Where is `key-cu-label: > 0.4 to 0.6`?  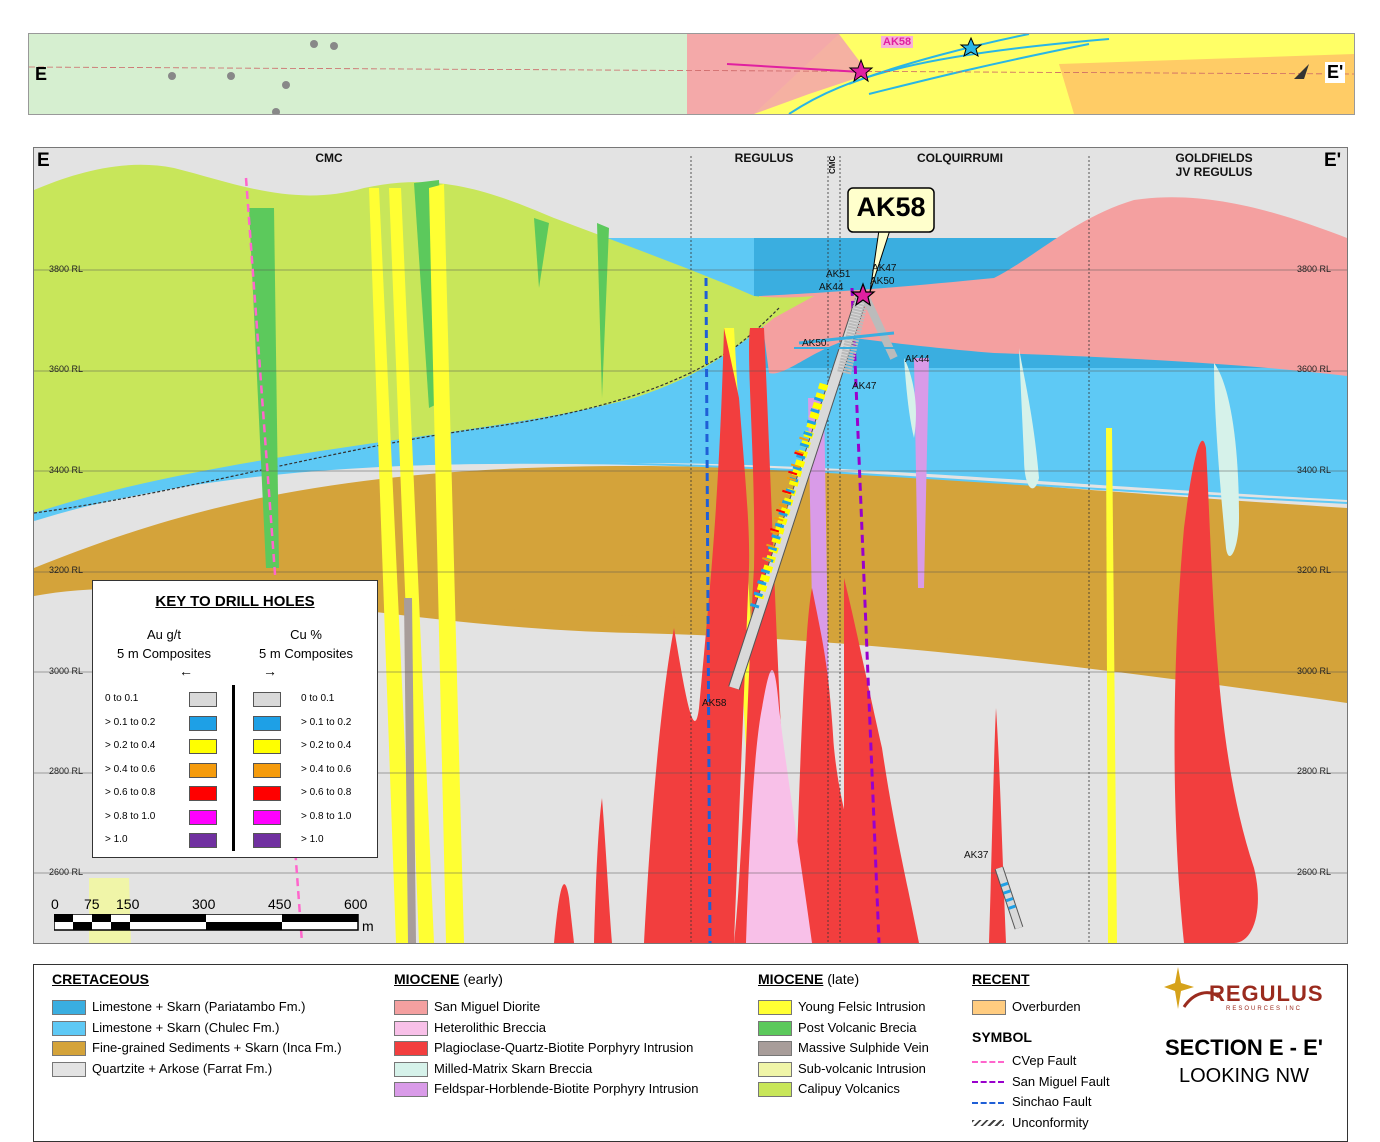 key-cu-label: > 0.4 to 0.6 is located at coordinates (326, 769).